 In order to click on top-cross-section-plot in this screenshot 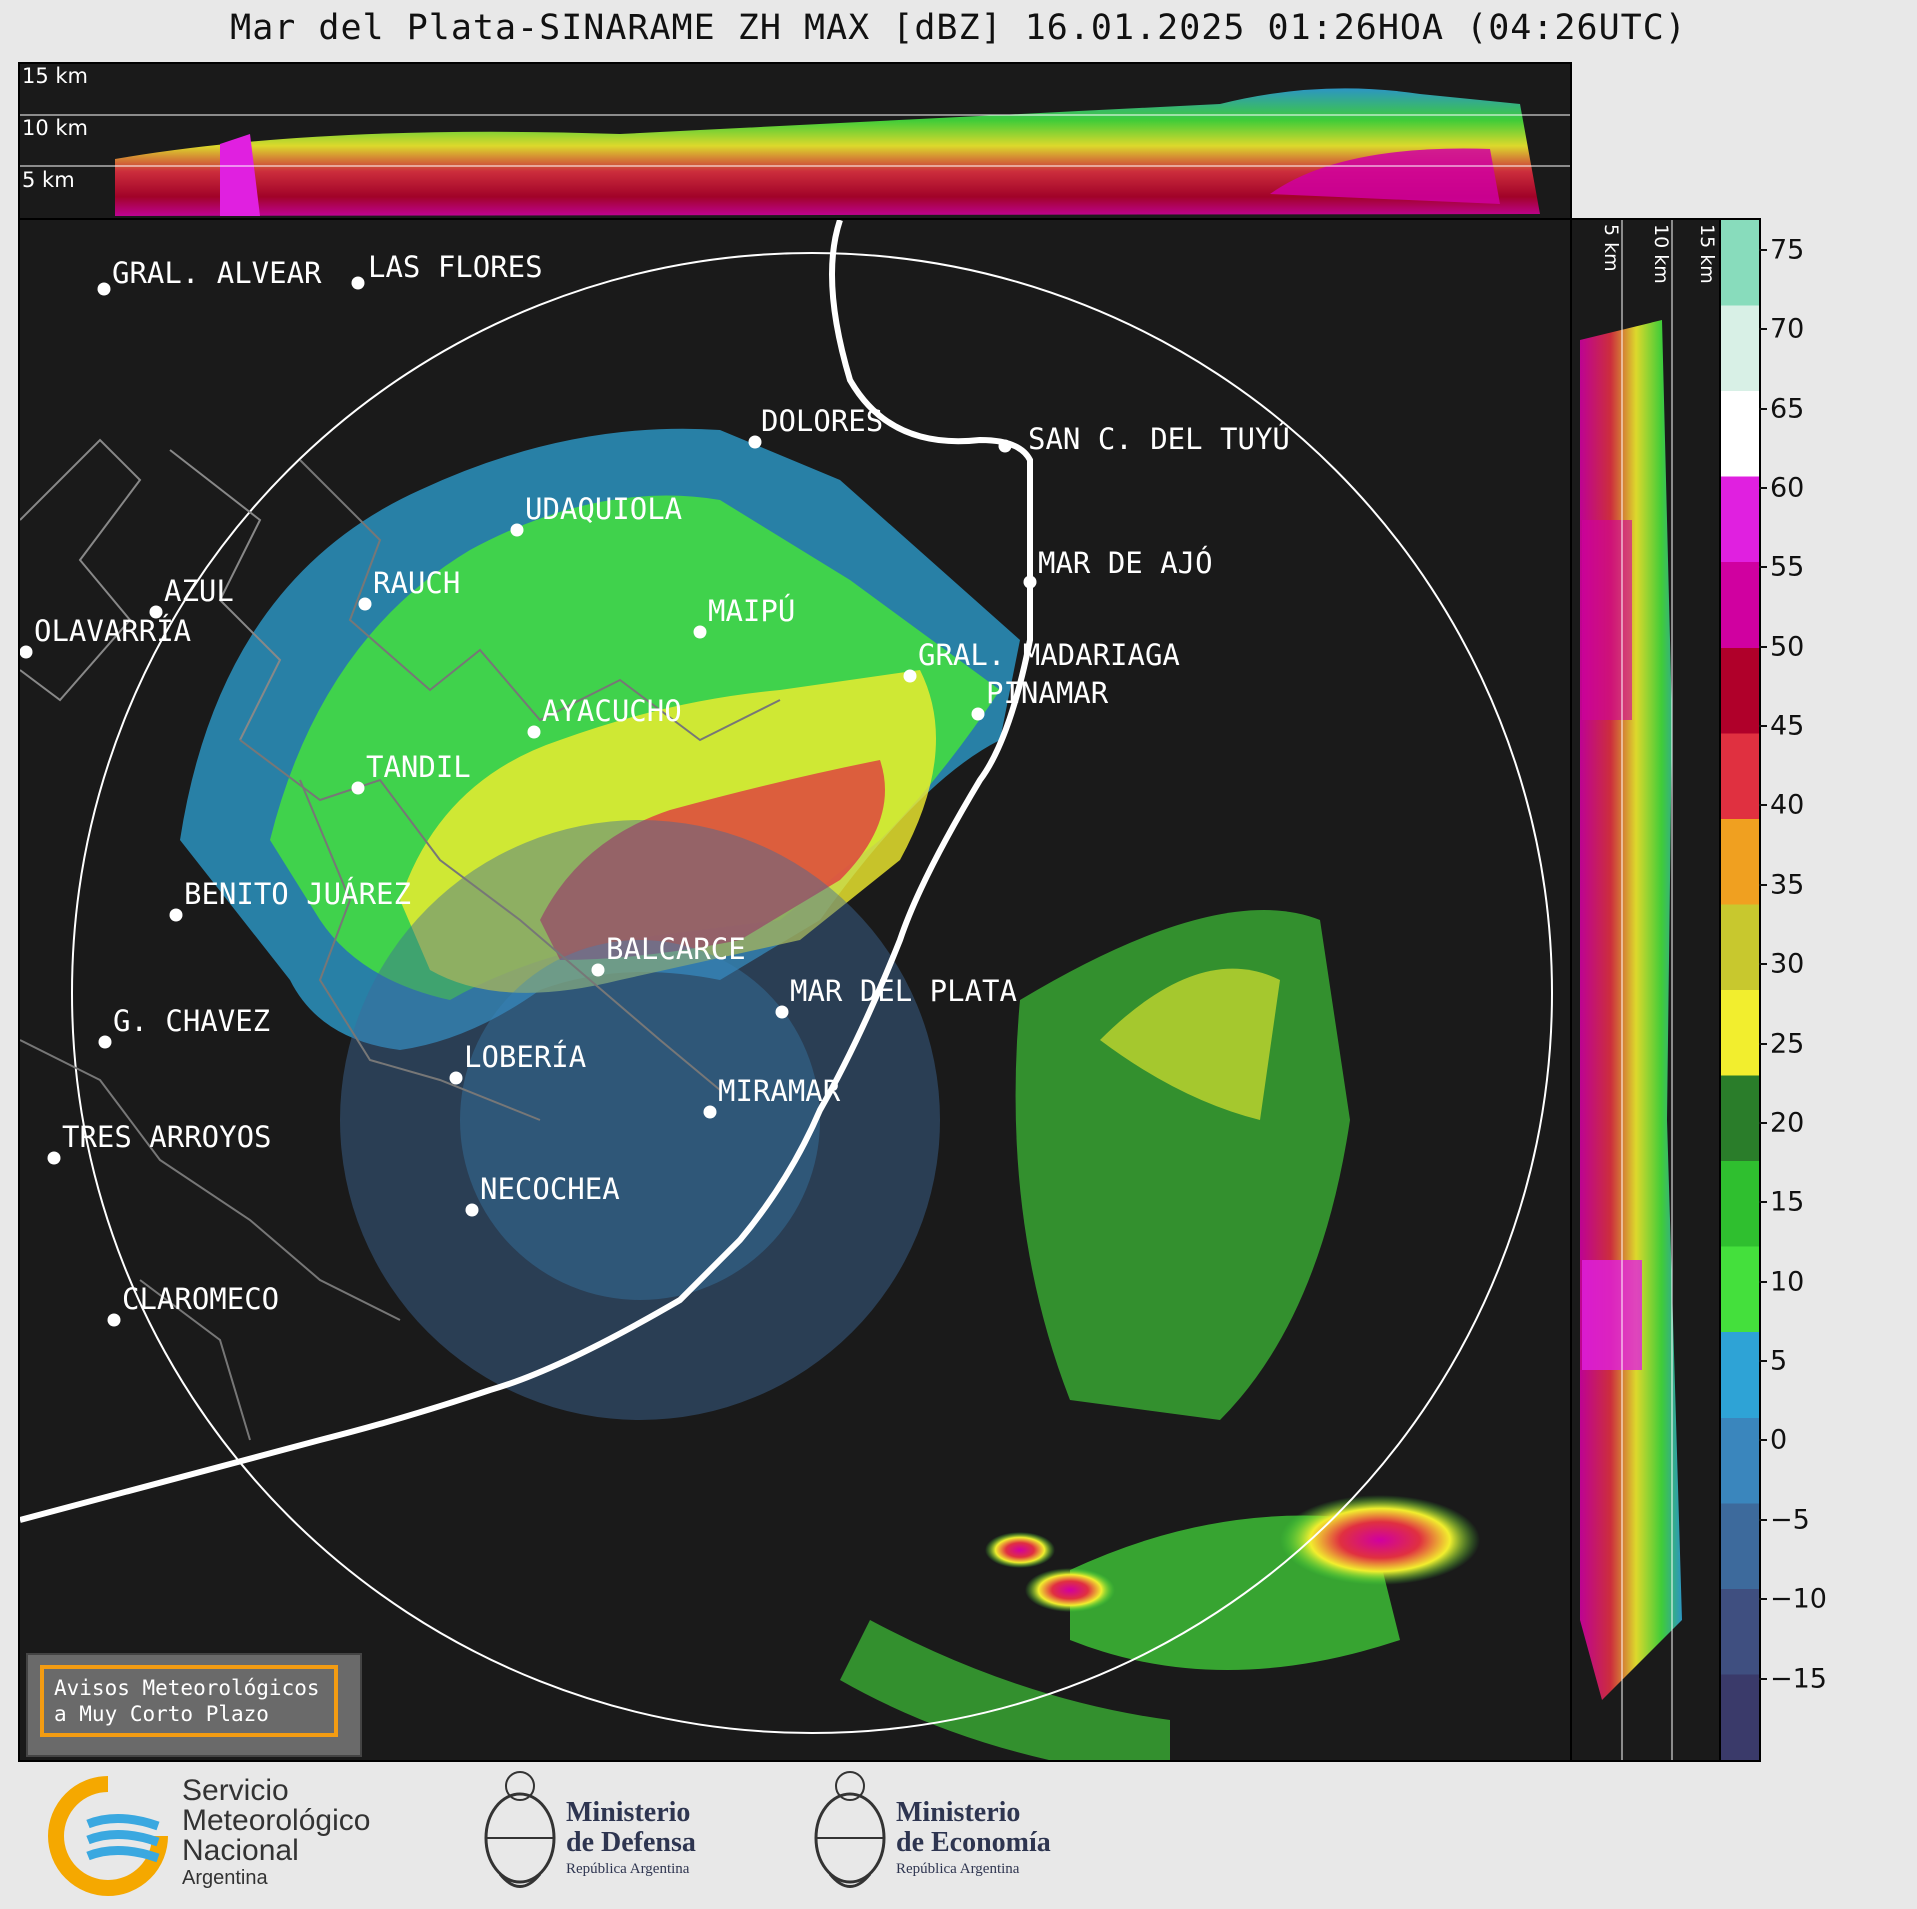, I will do `click(795, 152)`.